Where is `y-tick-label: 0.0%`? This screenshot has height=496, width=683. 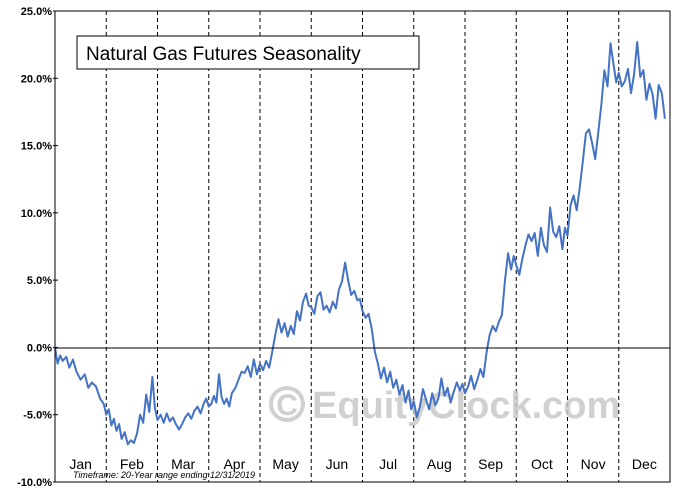 y-tick-label: 0.0% is located at coordinates (39, 348).